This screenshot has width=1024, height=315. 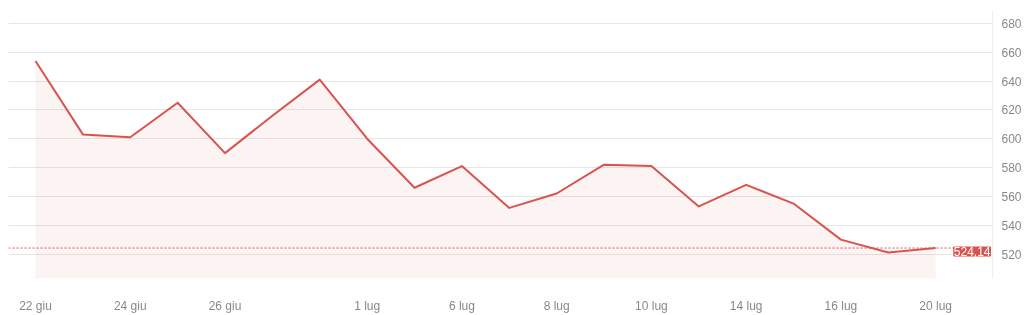 What do you see at coordinates (972, 252) in the screenshot?
I see `ref-line-label: 524,14` at bounding box center [972, 252].